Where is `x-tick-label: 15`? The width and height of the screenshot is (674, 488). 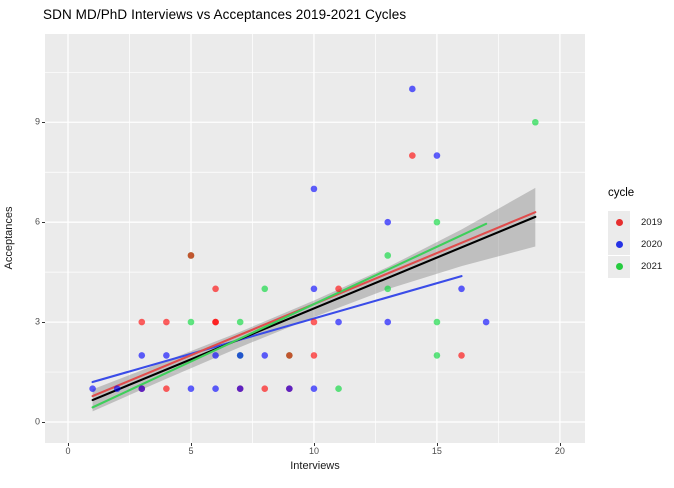 x-tick-label: 15 is located at coordinates (436, 451).